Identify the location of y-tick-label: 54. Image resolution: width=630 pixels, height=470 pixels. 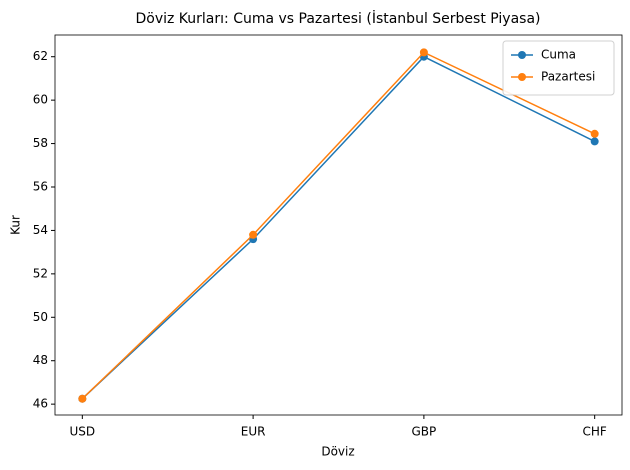
(40, 230).